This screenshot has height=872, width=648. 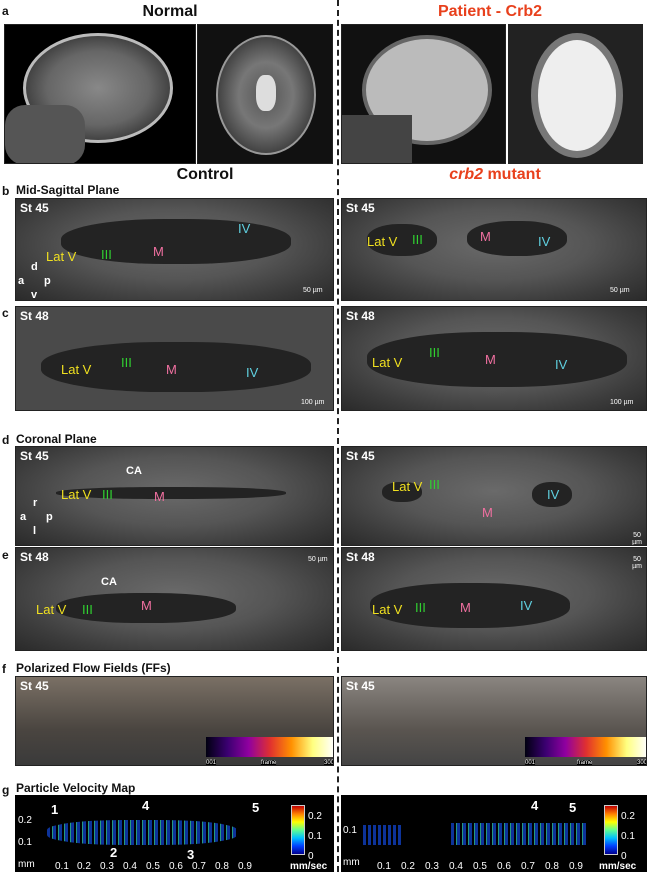 What do you see at coordinates (174, 496) in the screenshot?
I see `oct-control-st45-coronal: St 45 Lat V III M CA r a p l` at bounding box center [174, 496].